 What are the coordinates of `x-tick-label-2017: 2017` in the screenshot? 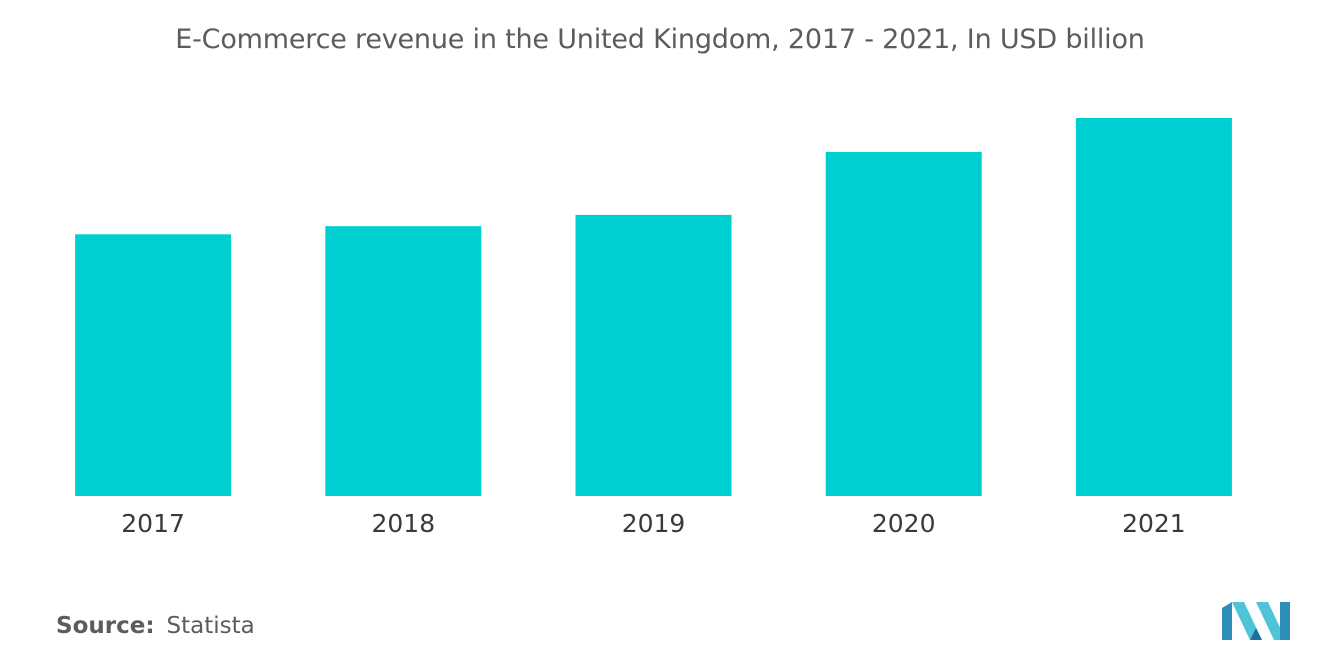 It's located at (153, 523).